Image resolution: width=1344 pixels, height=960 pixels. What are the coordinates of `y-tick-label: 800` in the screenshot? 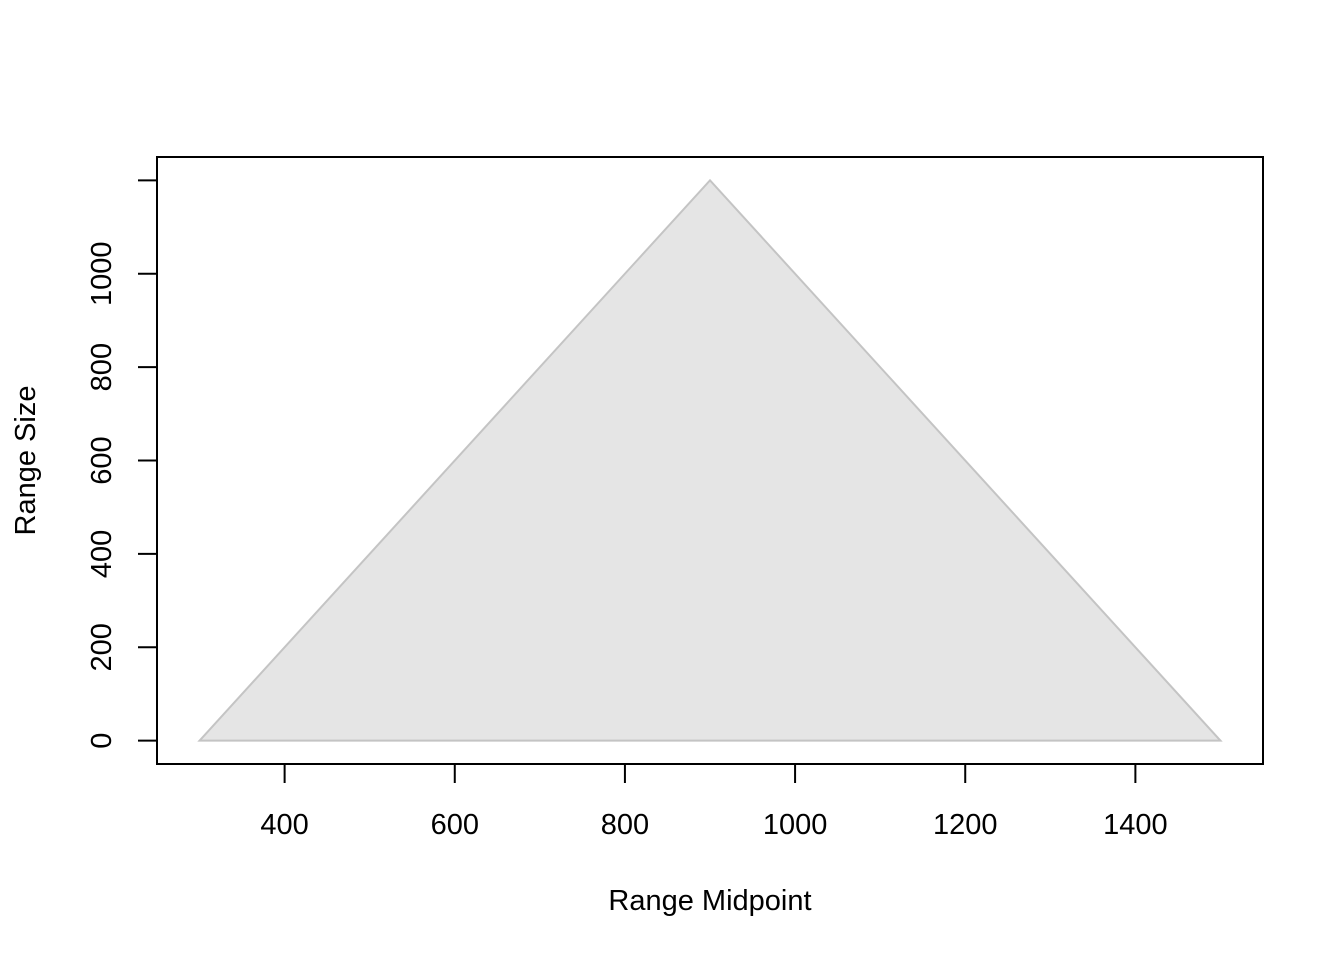 It's located at (102, 367).